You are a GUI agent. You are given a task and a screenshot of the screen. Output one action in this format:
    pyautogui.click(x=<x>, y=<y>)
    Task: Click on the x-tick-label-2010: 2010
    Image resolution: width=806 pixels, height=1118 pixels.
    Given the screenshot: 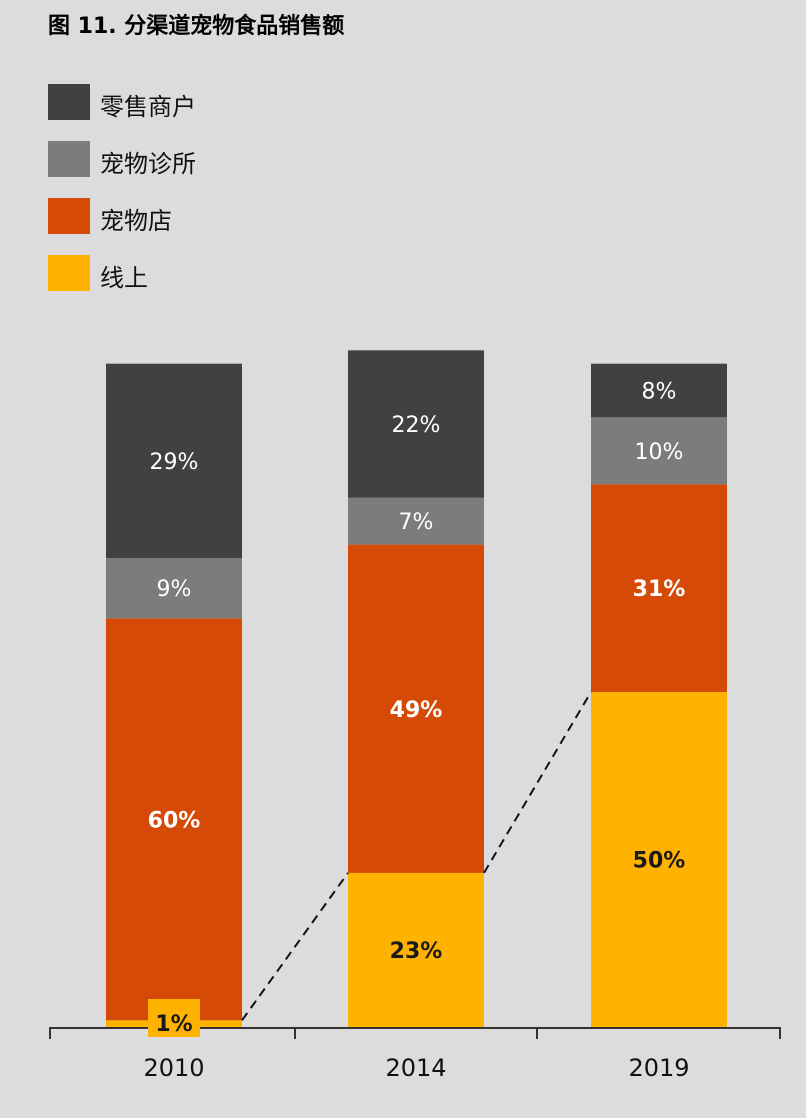 What is the action you would take?
    pyautogui.click(x=173, y=1068)
    